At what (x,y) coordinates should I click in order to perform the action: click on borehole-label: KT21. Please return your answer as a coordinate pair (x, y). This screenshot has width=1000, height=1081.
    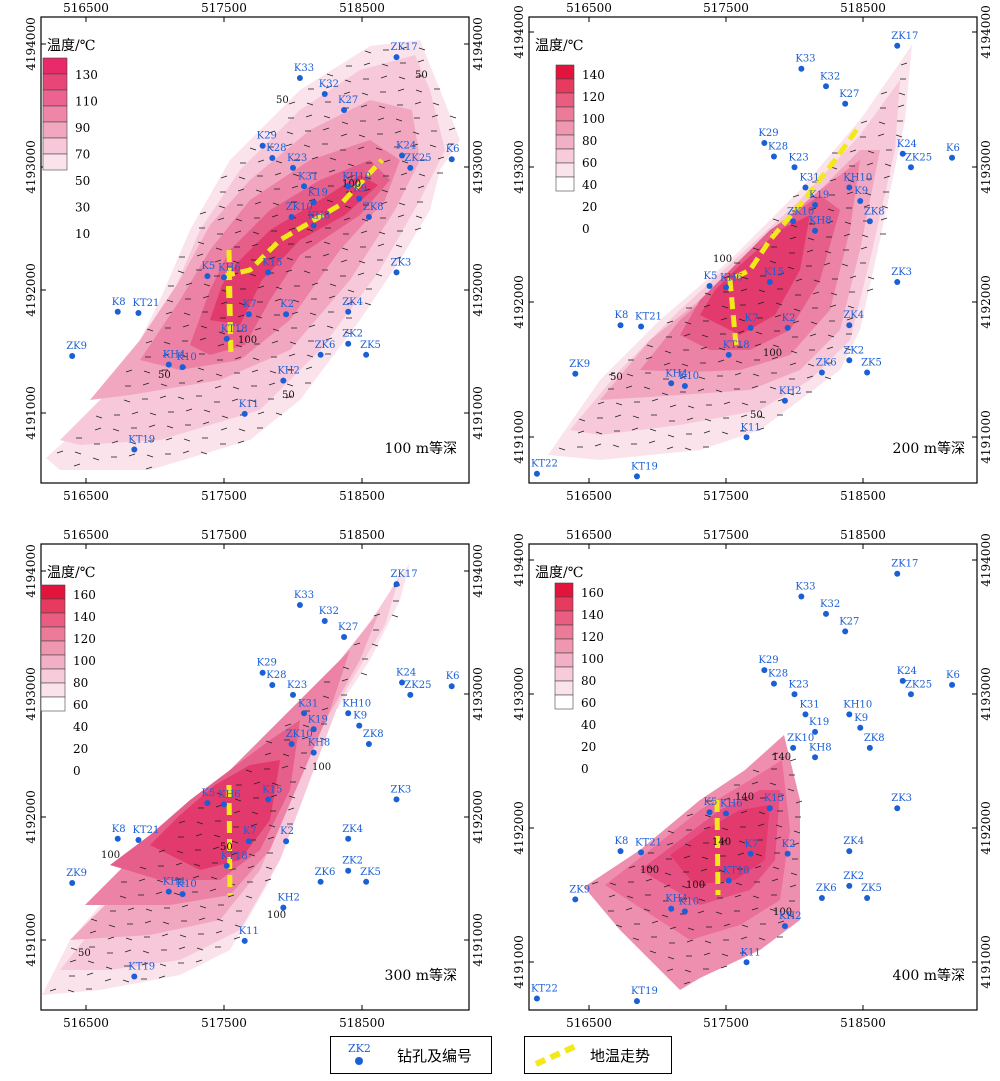
    Looking at the image, I should click on (145, 303).